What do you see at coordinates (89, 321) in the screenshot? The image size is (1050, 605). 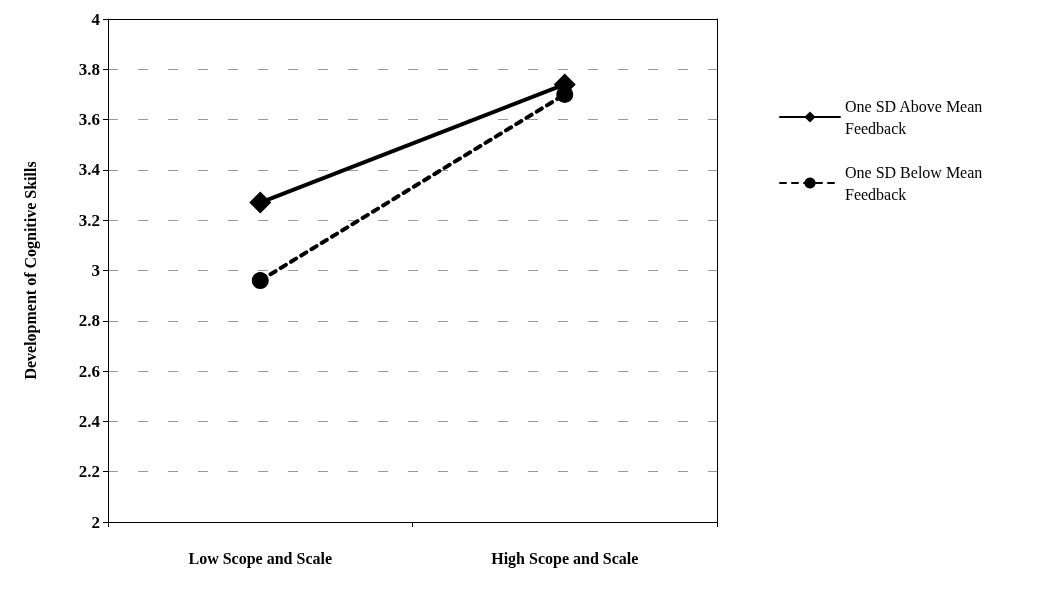 I see `y-tick-label: 2.8` at bounding box center [89, 321].